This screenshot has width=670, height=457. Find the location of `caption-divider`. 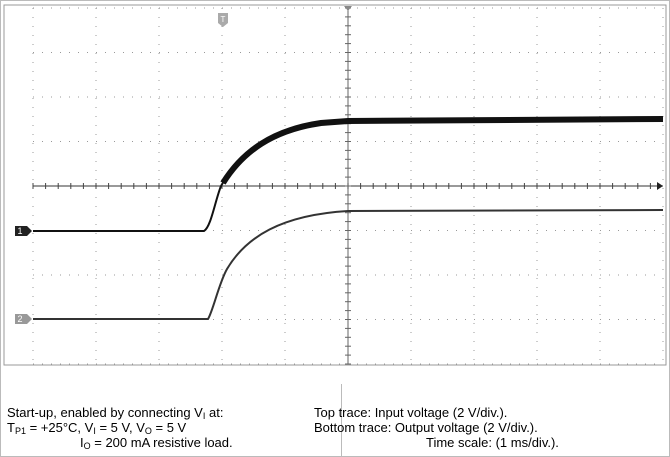

caption-divider is located at coordinates (341, 420).